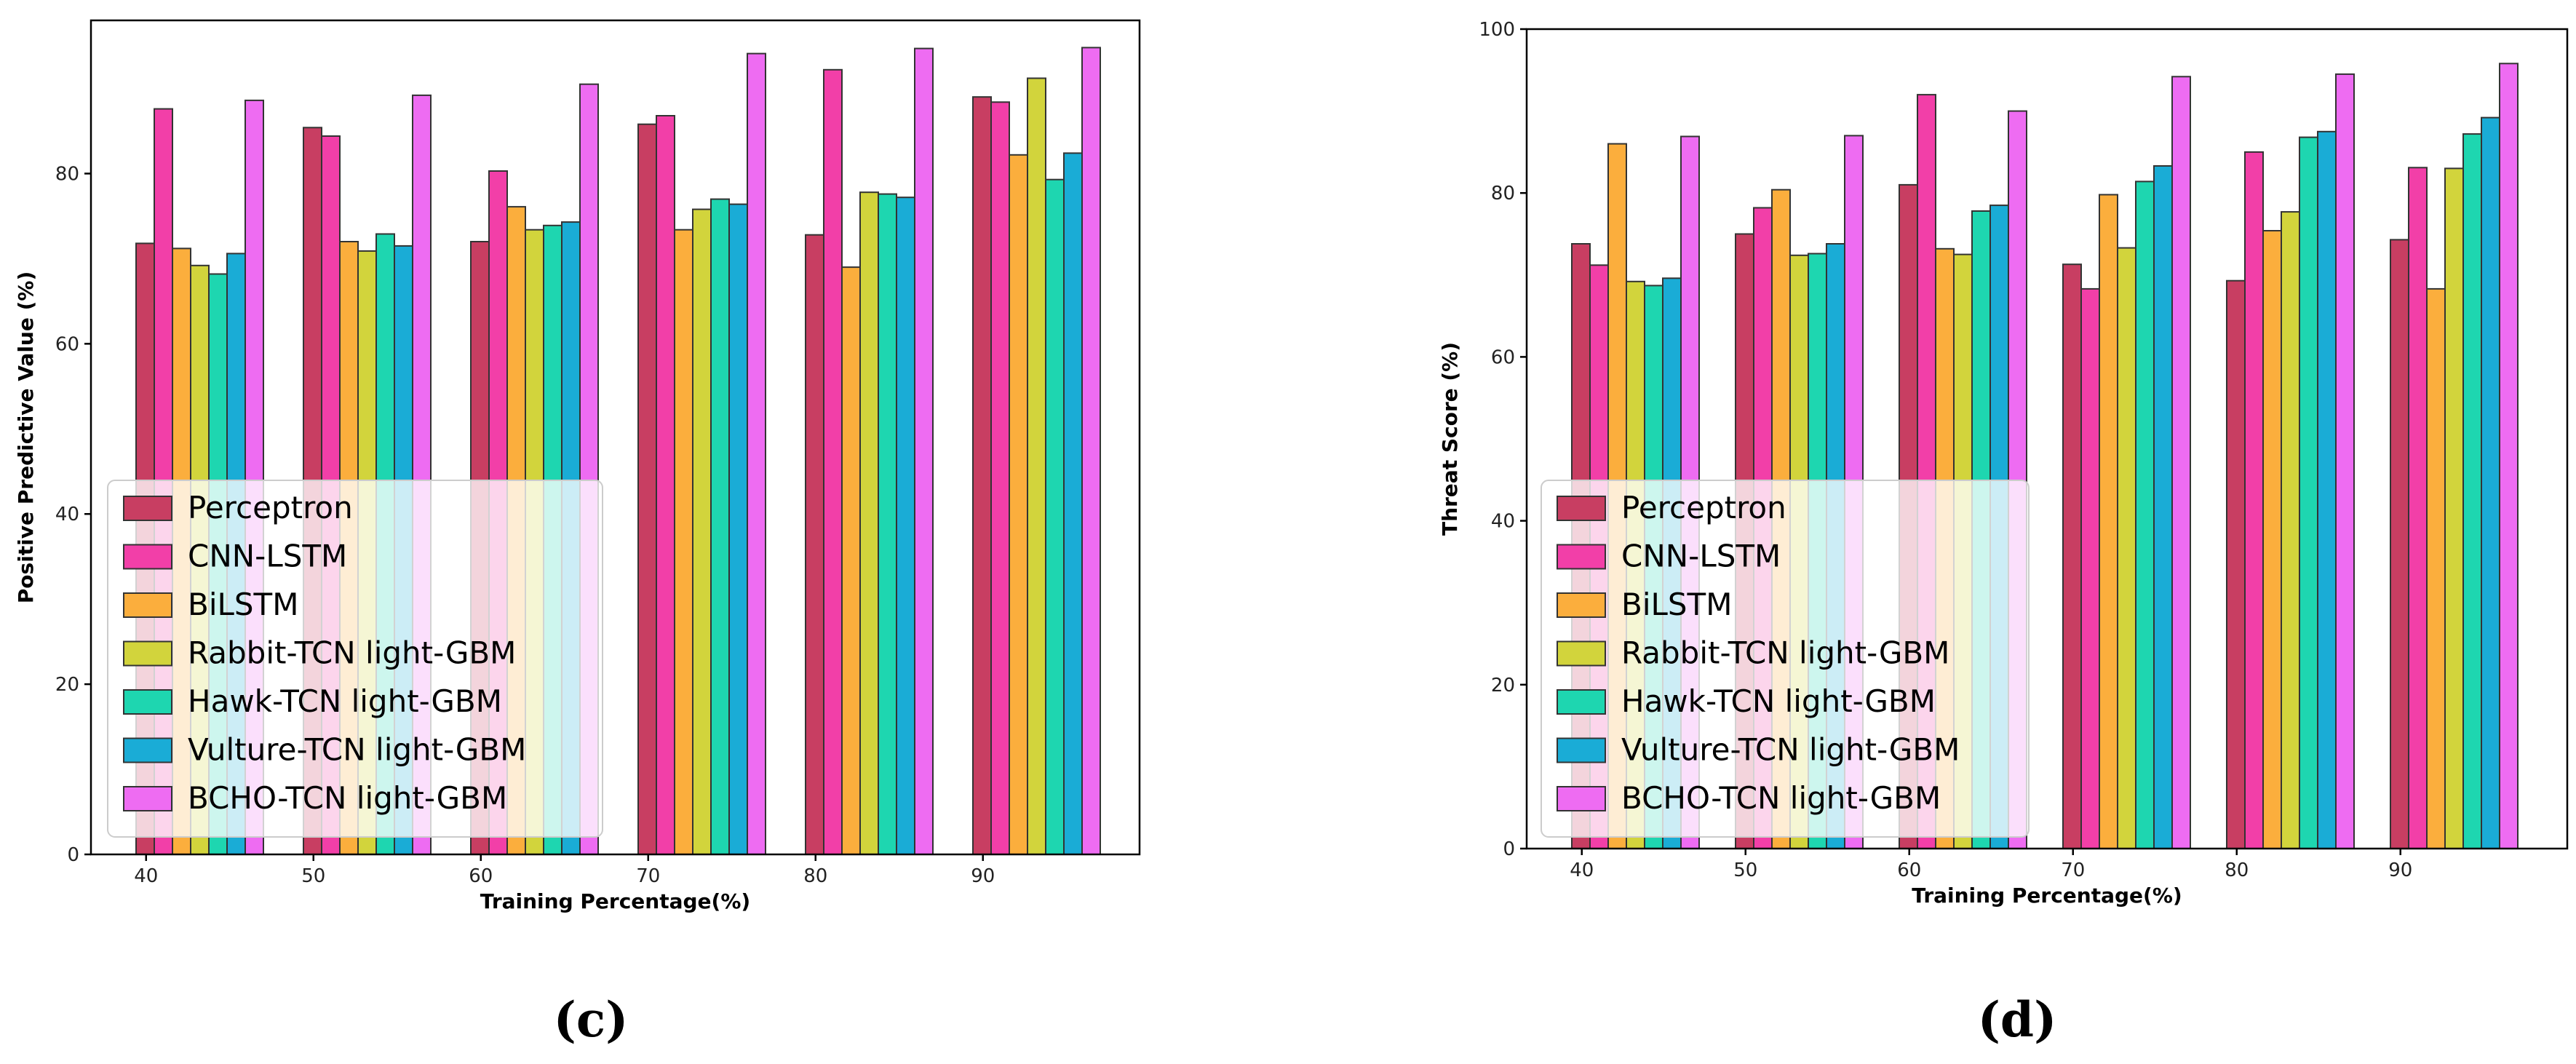  I want to click on y-tick-label: 80, so click(67, 174).